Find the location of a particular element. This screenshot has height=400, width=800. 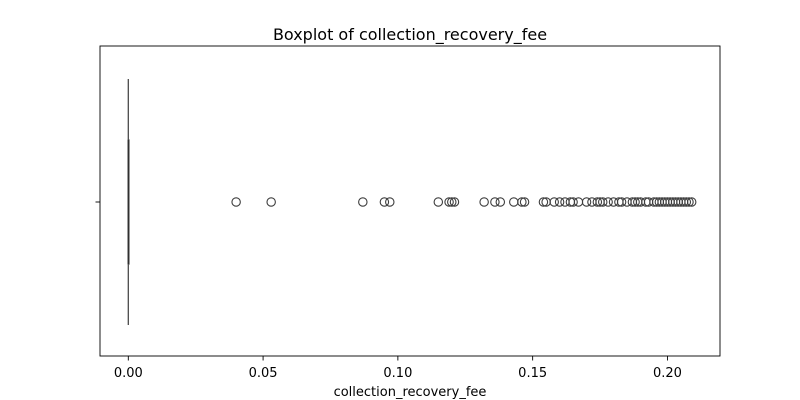

x-tick-label: 0.20 is located at coordinates (667, 373).